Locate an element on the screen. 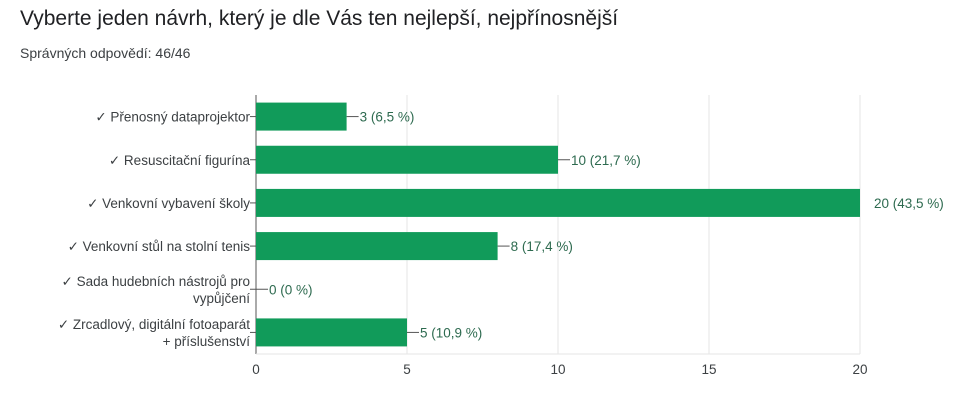  category-label: ✓ Zrcadlový, digitální fotoaparát is located at coordinates (154, 324).